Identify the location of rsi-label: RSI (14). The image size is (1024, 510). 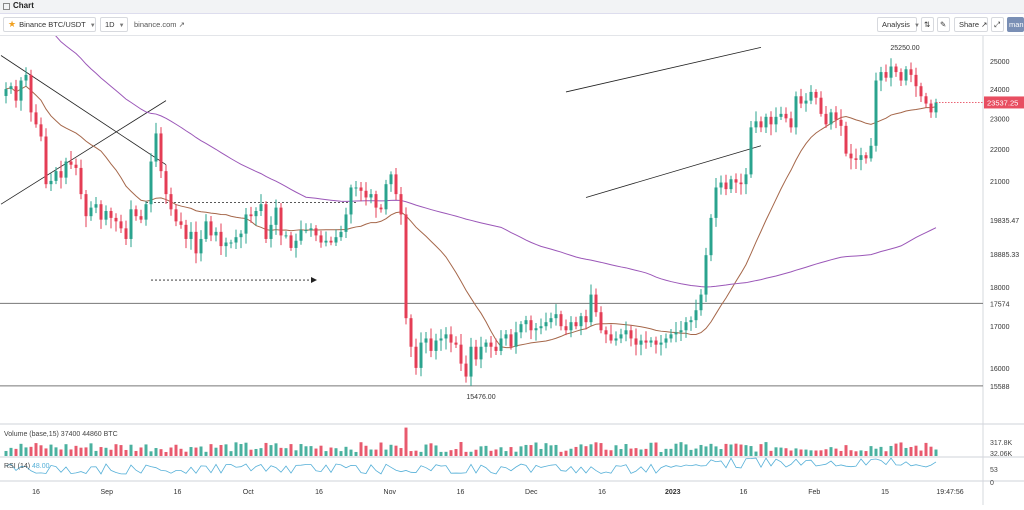
(17, 466).